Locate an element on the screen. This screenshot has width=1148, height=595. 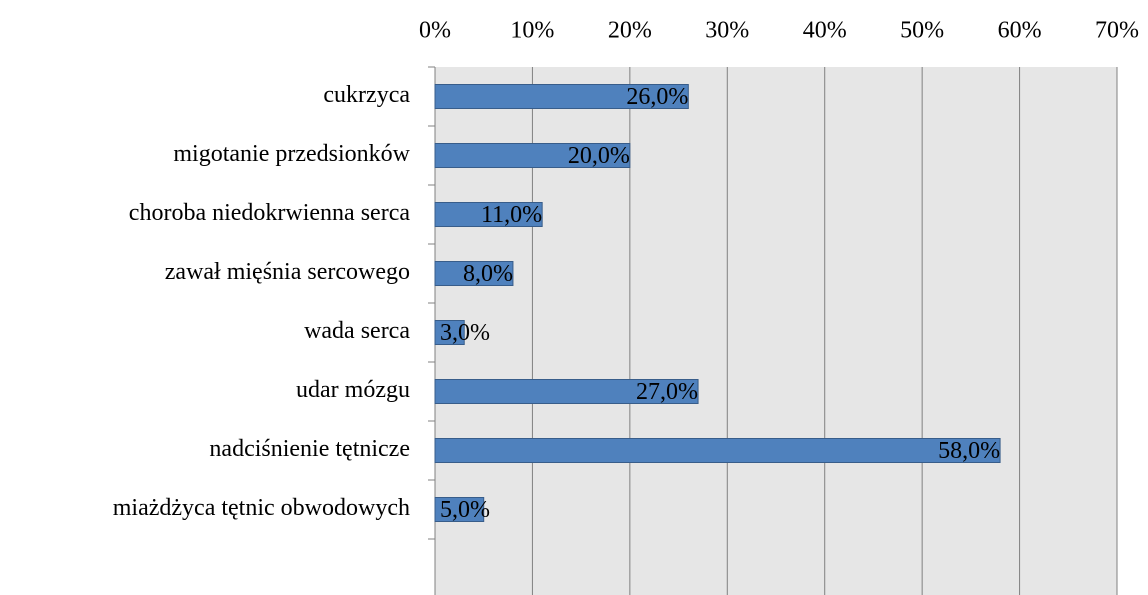
data-label: 3,0% is located at coordinates (465, 333).